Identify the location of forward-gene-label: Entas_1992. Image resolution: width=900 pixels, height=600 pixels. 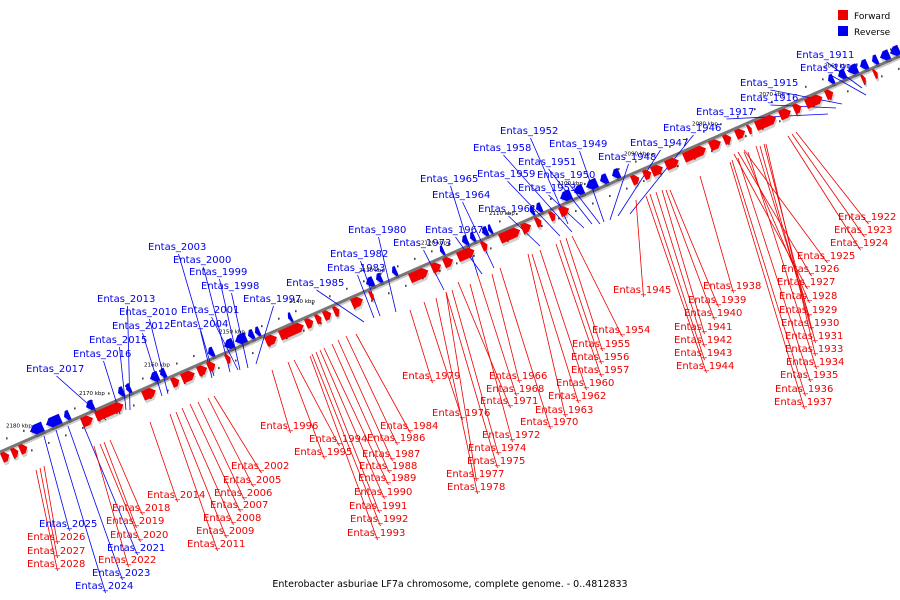
(379, 519).